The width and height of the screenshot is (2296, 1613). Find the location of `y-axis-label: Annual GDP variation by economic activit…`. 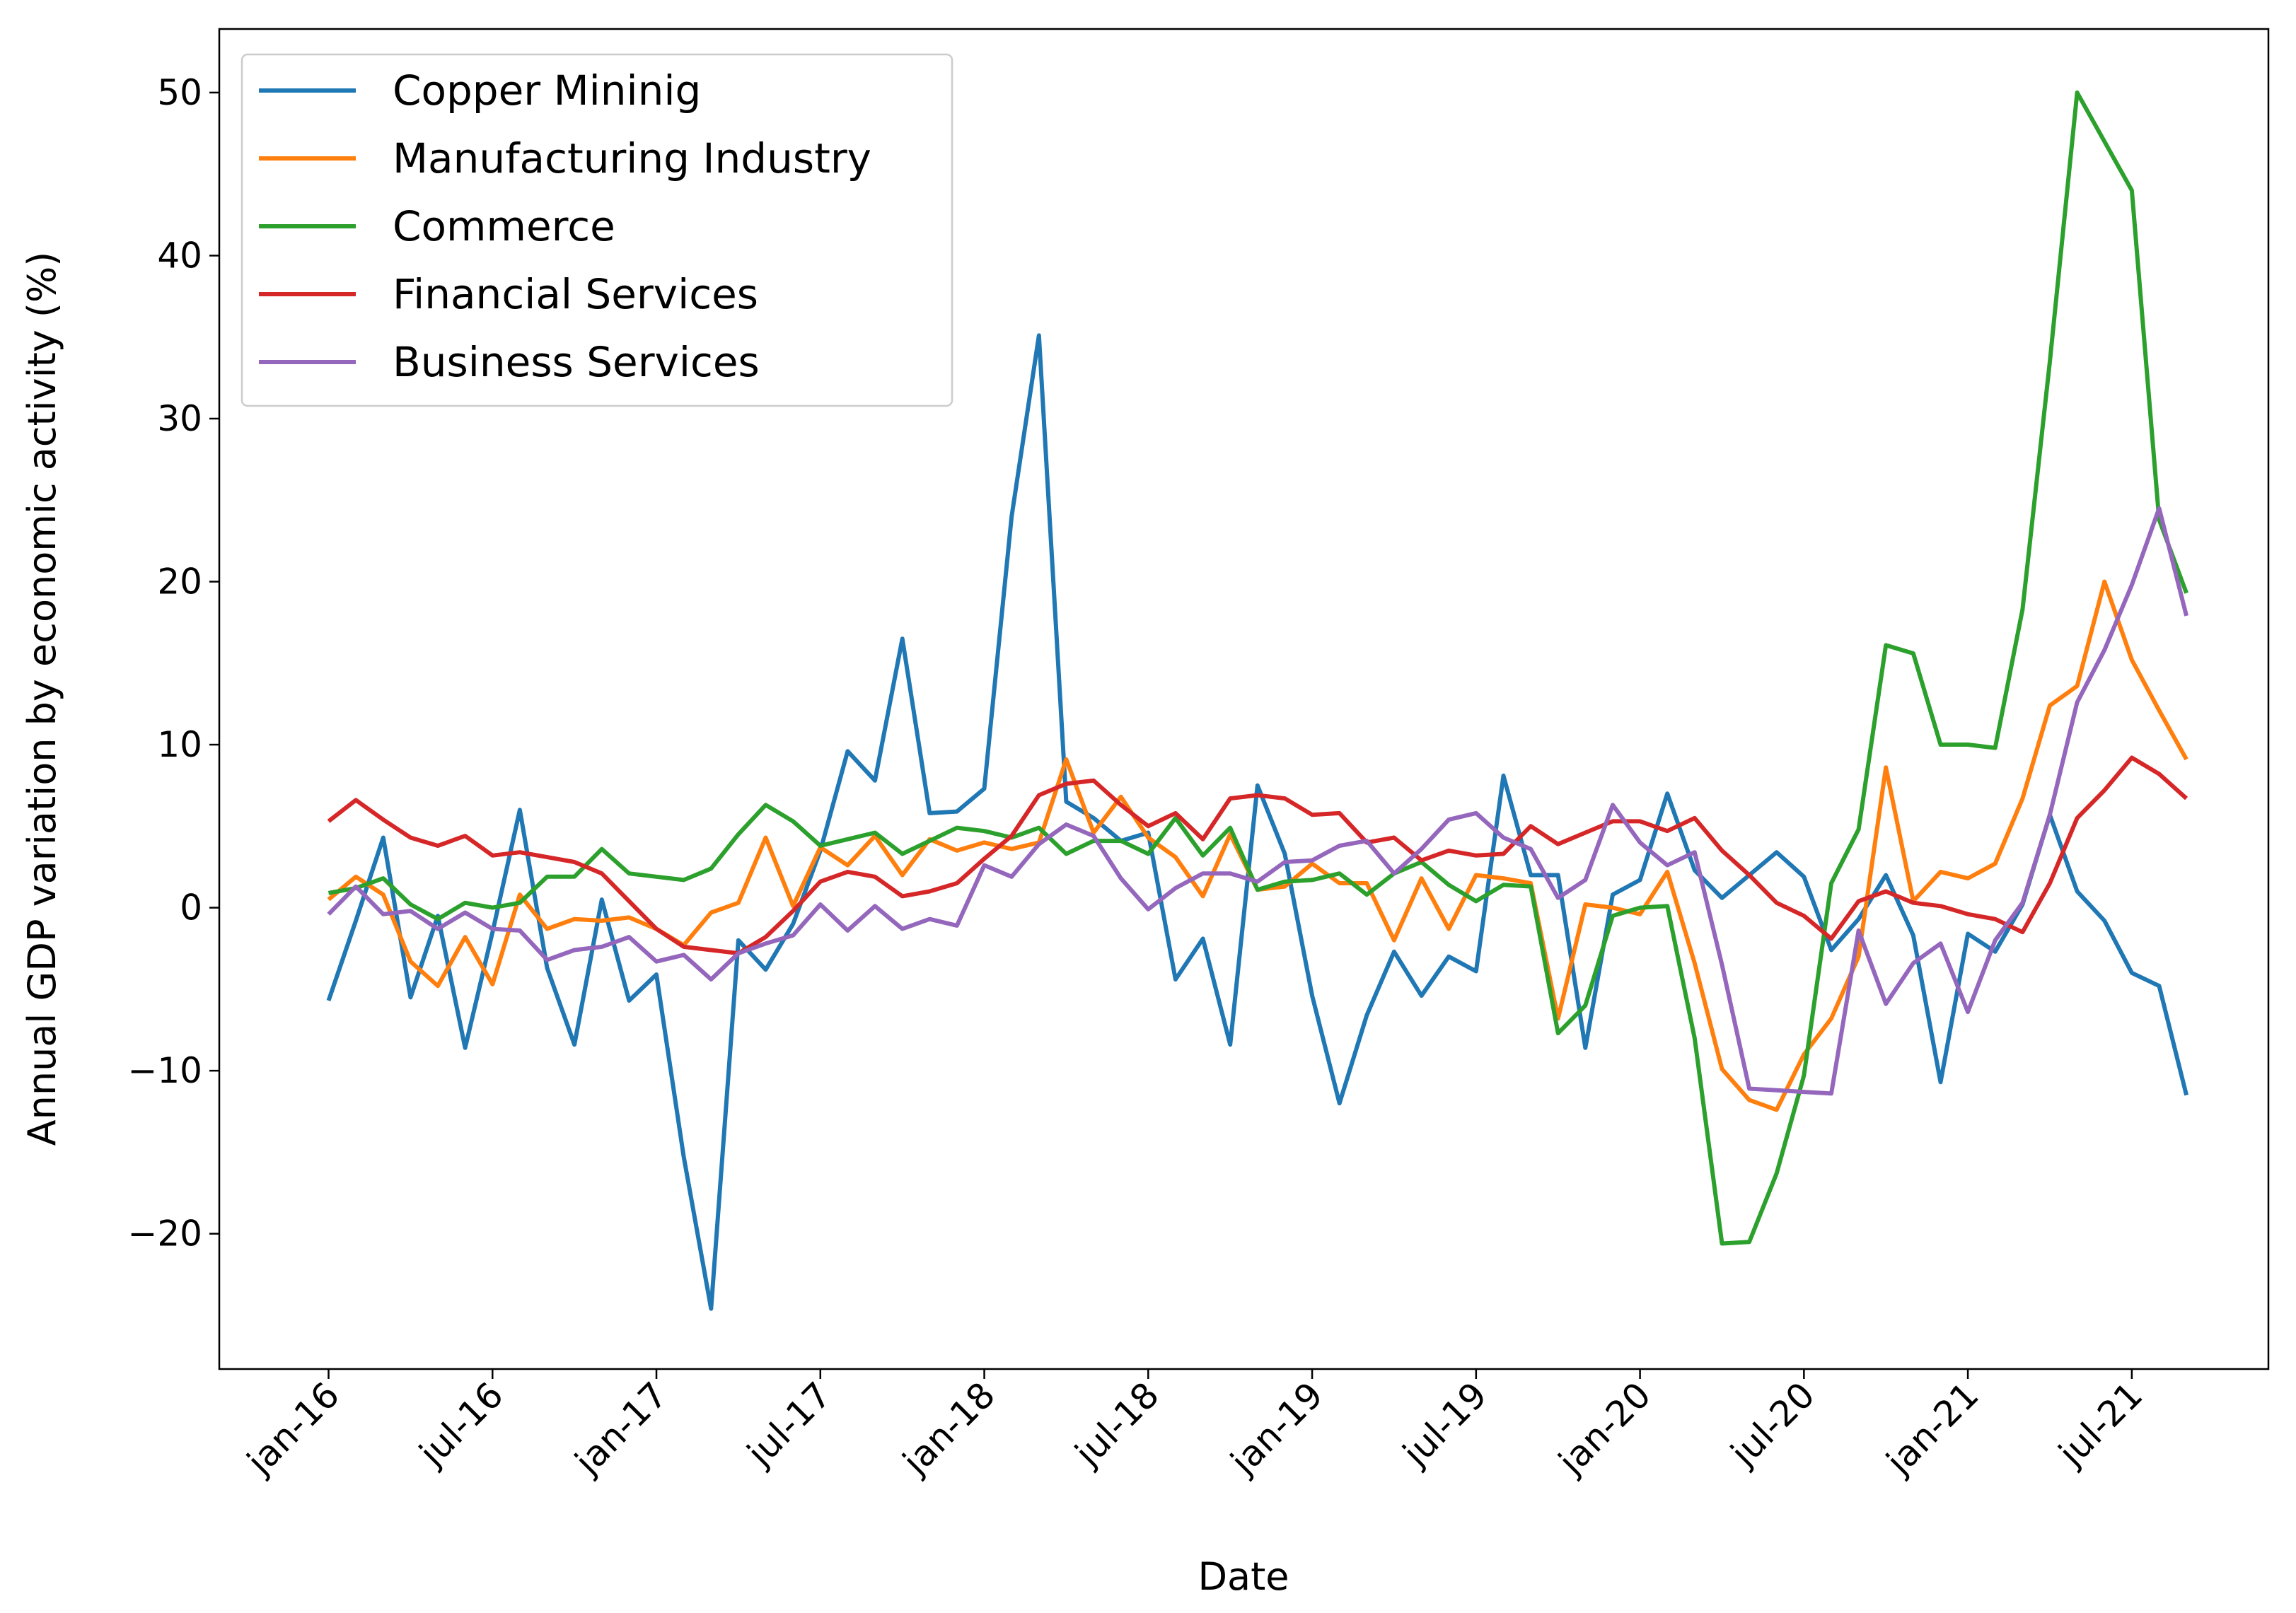

y-axis-label: Annual GDP variation by economic activit… is located at coordinates (42, 699).